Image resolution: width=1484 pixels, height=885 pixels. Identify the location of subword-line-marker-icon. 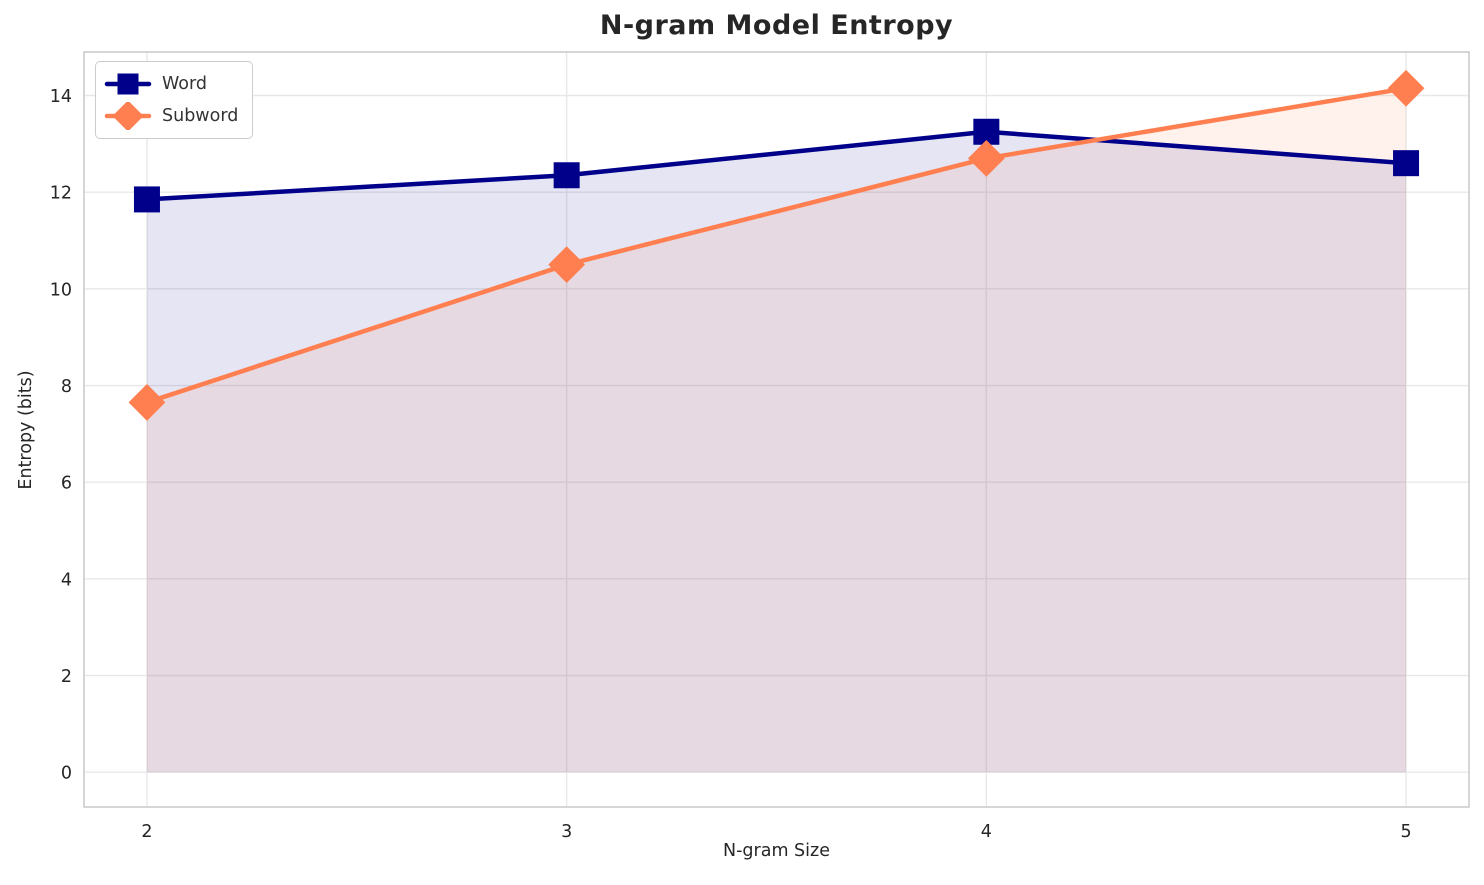
(128, 116).